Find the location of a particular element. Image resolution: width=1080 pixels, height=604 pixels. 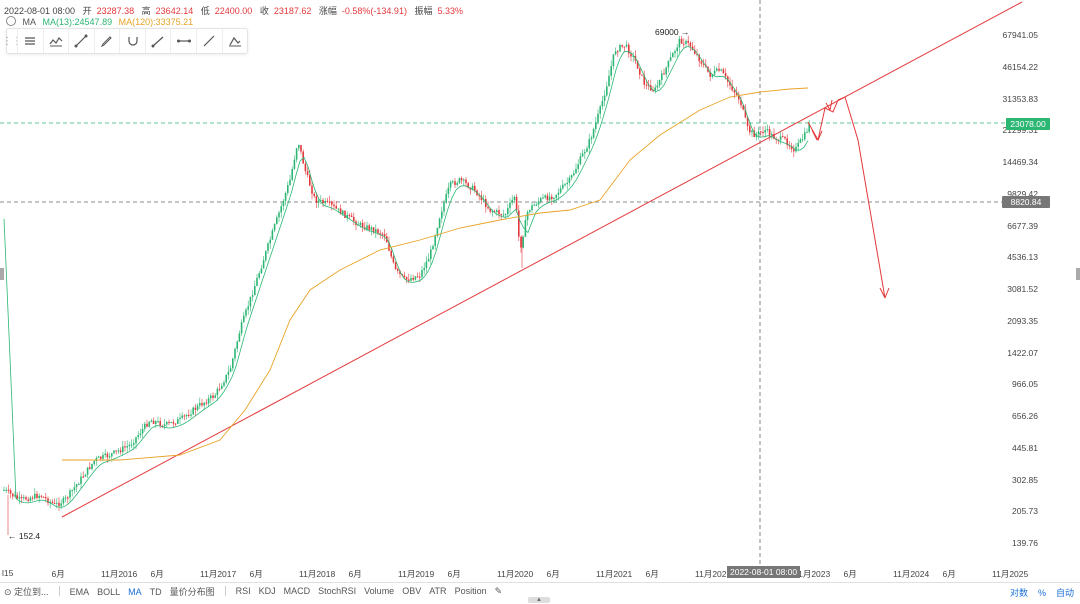

open-label: 开 is located at coordinates (87, 11).